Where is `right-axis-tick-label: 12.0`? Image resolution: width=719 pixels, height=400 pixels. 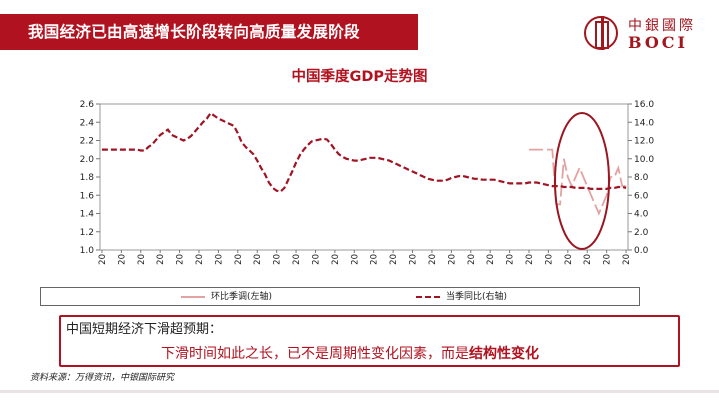
right-axis-tick-label: 12.0 is located at coordinates (644, 142).